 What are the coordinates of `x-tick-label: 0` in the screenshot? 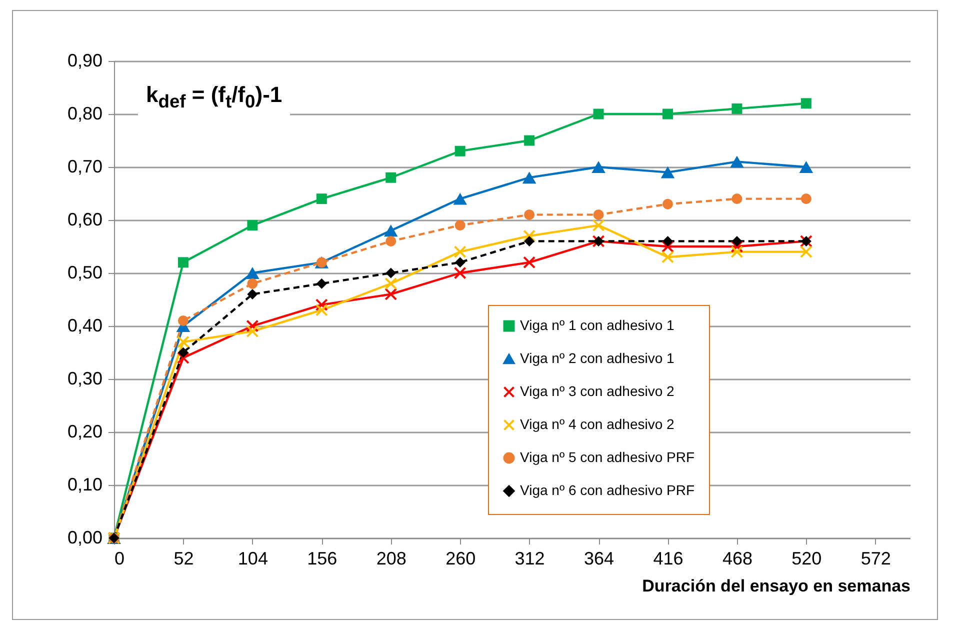 It's located at (119, 558).